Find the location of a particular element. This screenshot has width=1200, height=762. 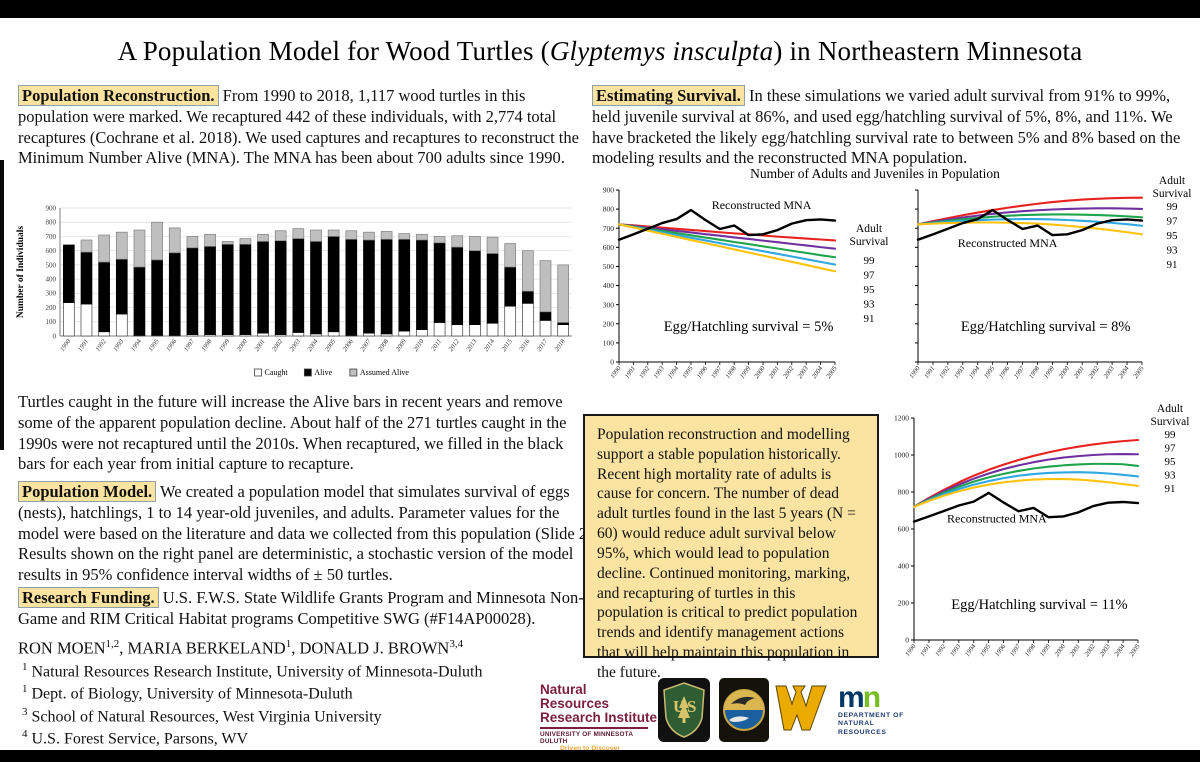

forest-service-shield-icon: U S is located at coordinates (684, 710).